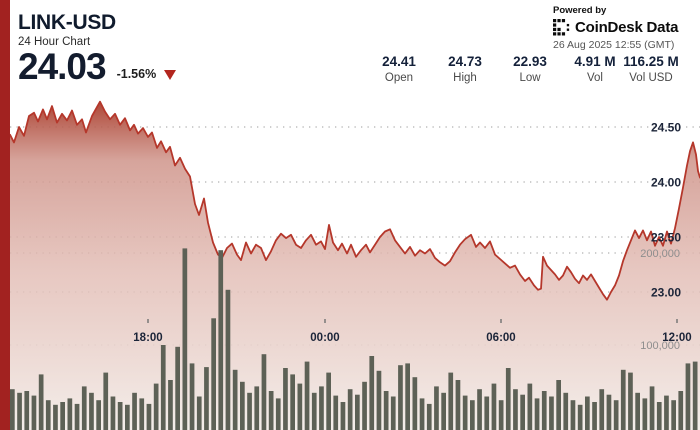  What do you see at coordinates (399, 61) in the screenshot?
I see `stat-open-value: 24.41` at bounding box center [399, 61].